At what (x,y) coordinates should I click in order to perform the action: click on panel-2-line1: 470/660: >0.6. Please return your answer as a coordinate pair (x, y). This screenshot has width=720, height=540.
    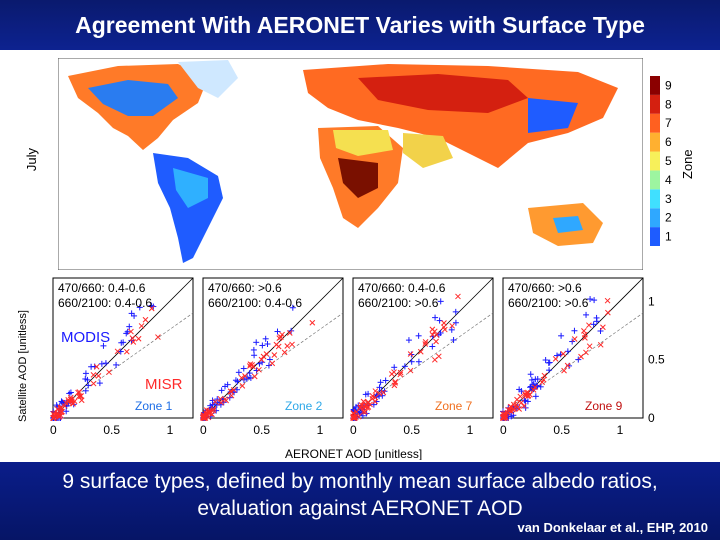
    Looking at the image, I should click on (245, 288).